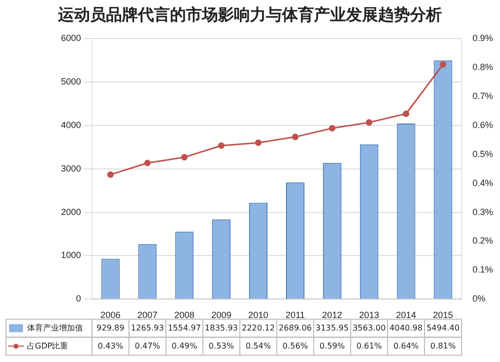 The width and height of the screenshot is (500, 362). Describe the element at coordinates (482, 125) in the screenshot. I see `y2-tick-label: 0.6%` at that location.